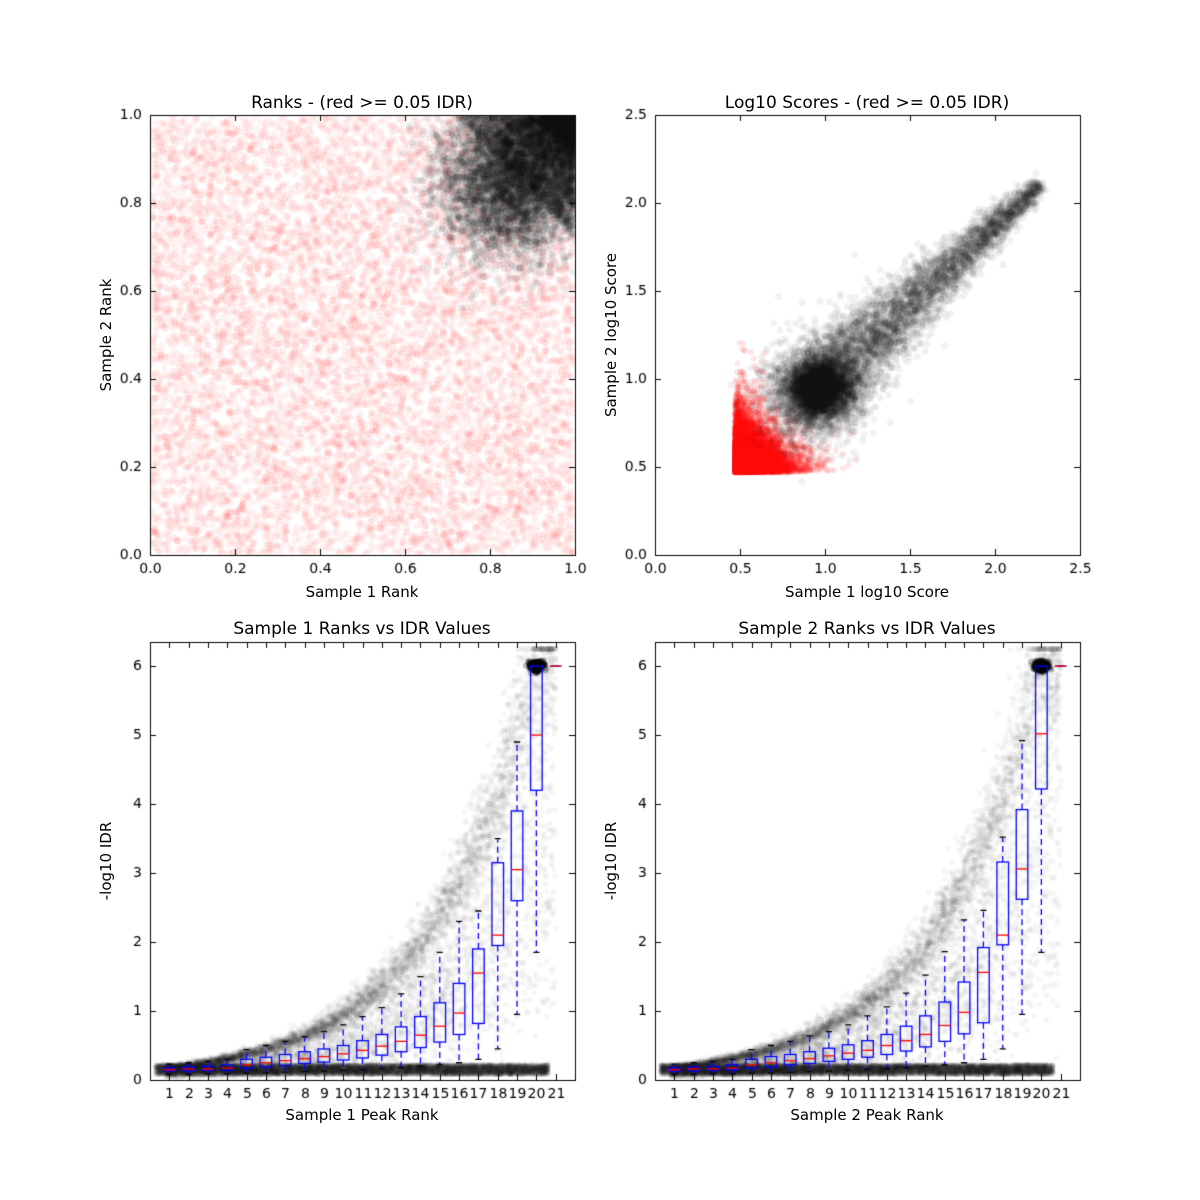 The width and height of the screenshot is (1200, 1200). Describe the element at coordinates (106, 861) in the screenshot. I see `sample1-neglog-idr-ylabel: -log10 IDR` at that location.